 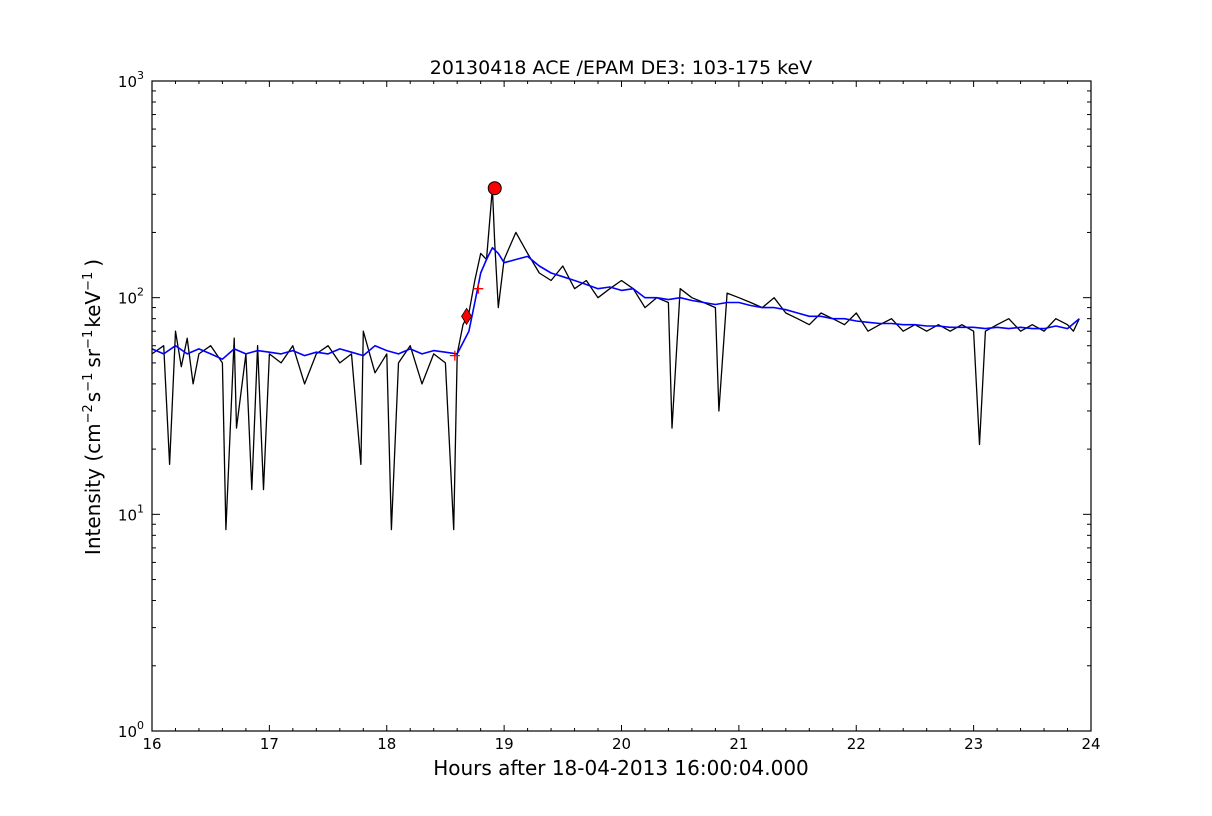 What do you see at coordinates (93, 309) in the screenshot?
I see `y-label-part: keV` at bounding box center [93, 309].